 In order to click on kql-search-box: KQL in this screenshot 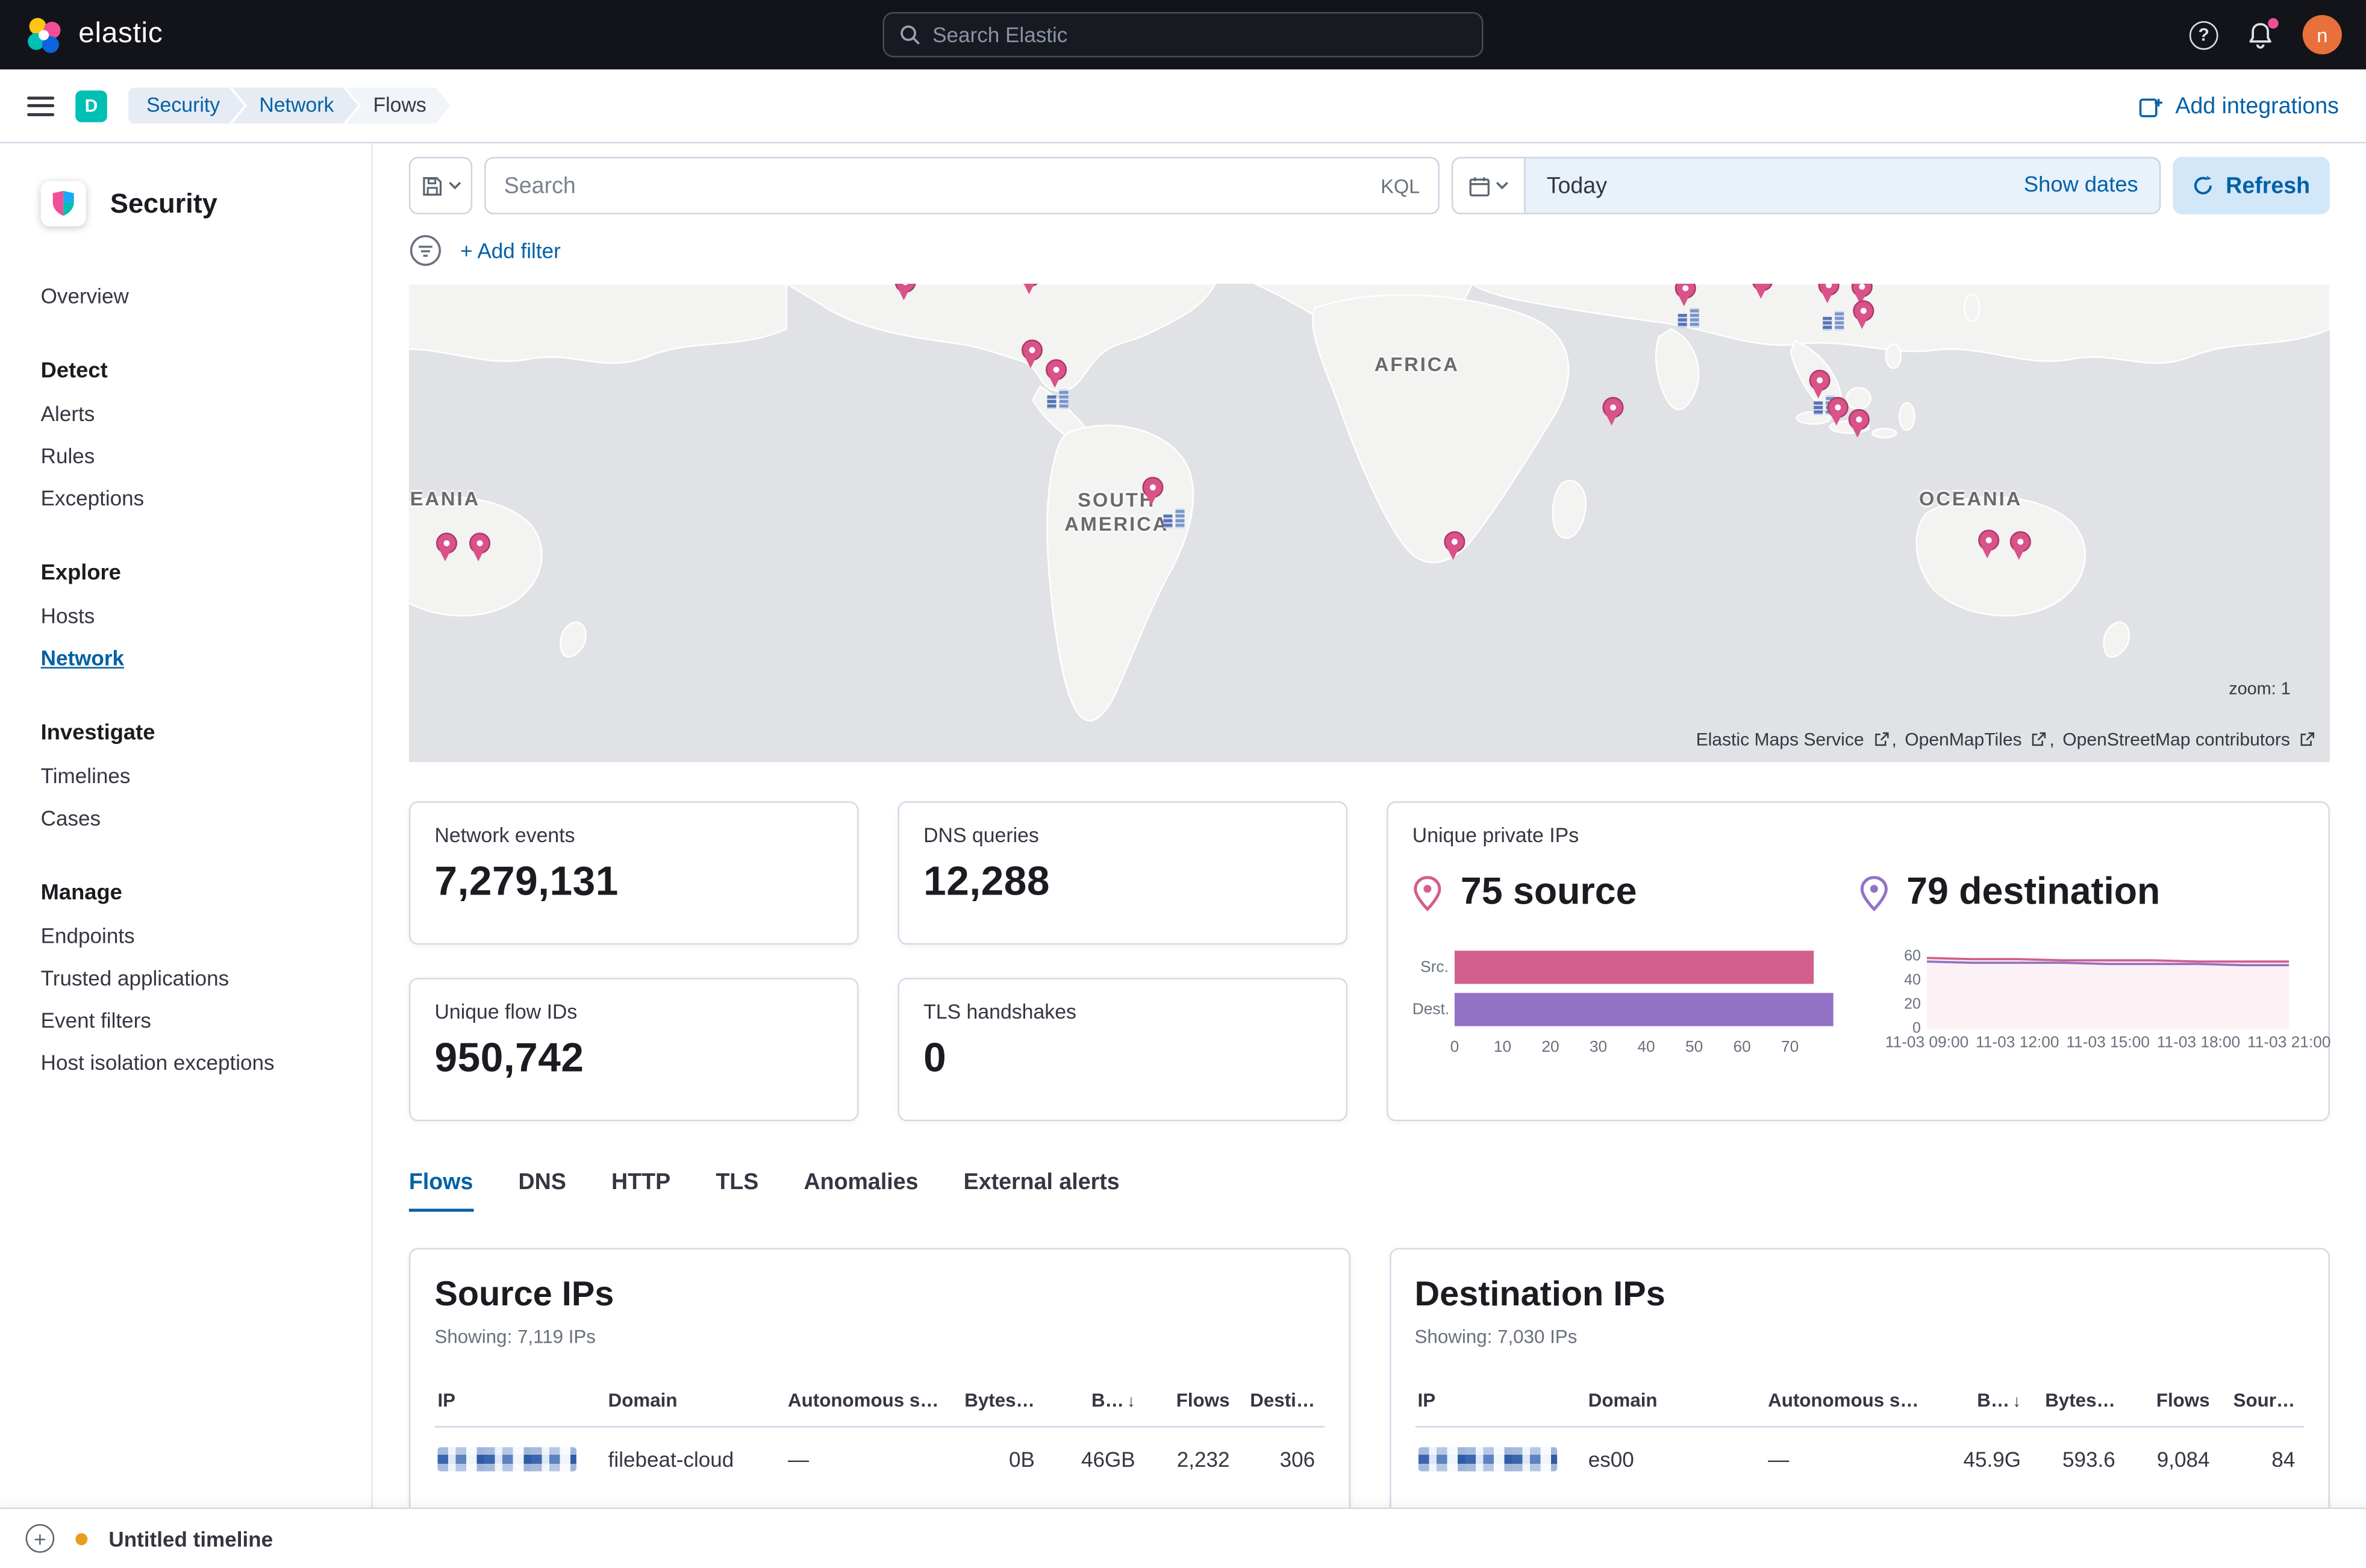, I will do `click(962, 185)`.